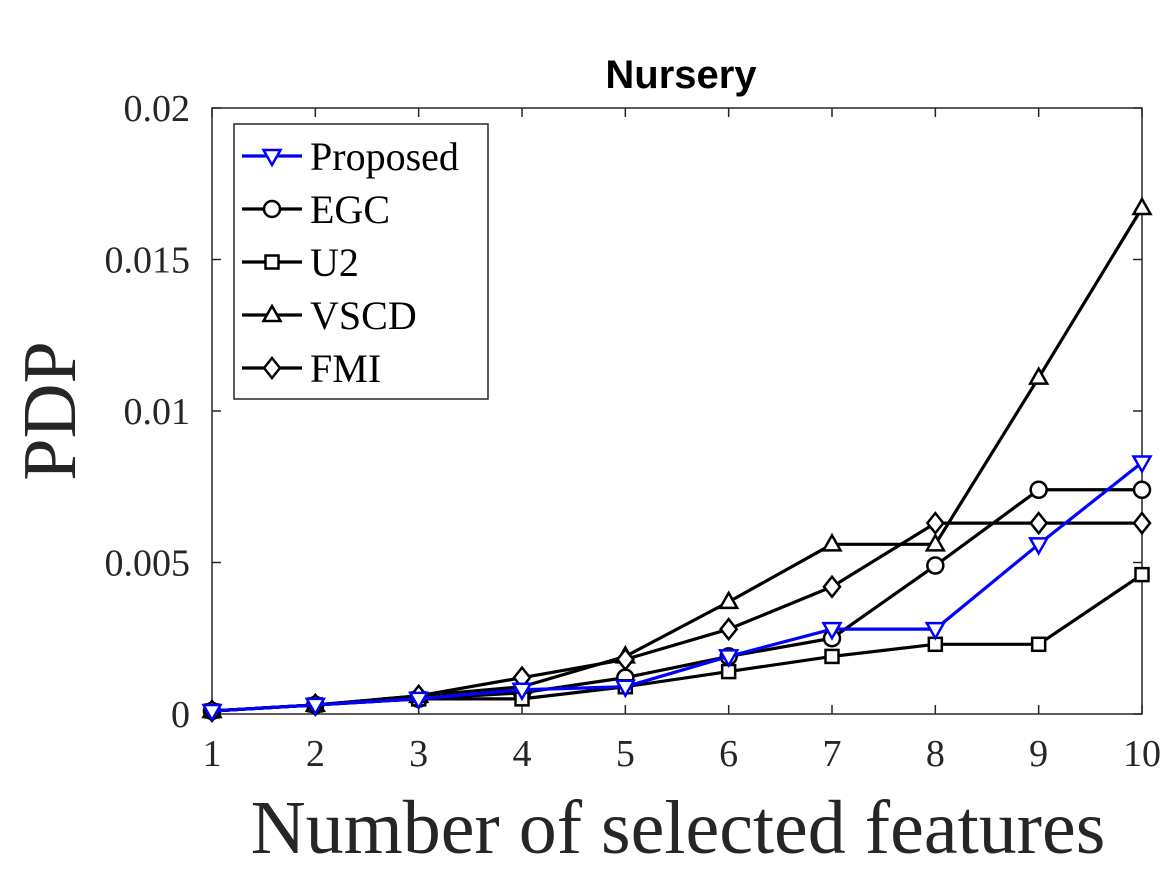 Image resolution: width=1167 pixels, height=875 pixels. Describe the element at coordinates (272, 209) in the screenshot. I see `legend-marker-egc` at that location.